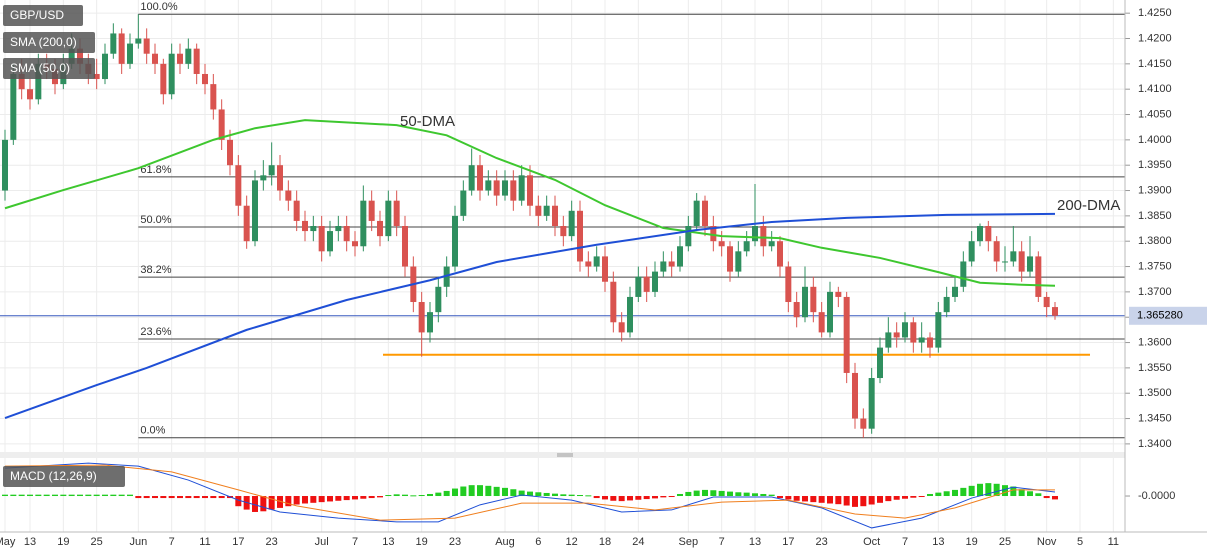 This screenshot has width=1207, height=555. I want to click on y-tick-label: 1.4100, so click(1155, 89).